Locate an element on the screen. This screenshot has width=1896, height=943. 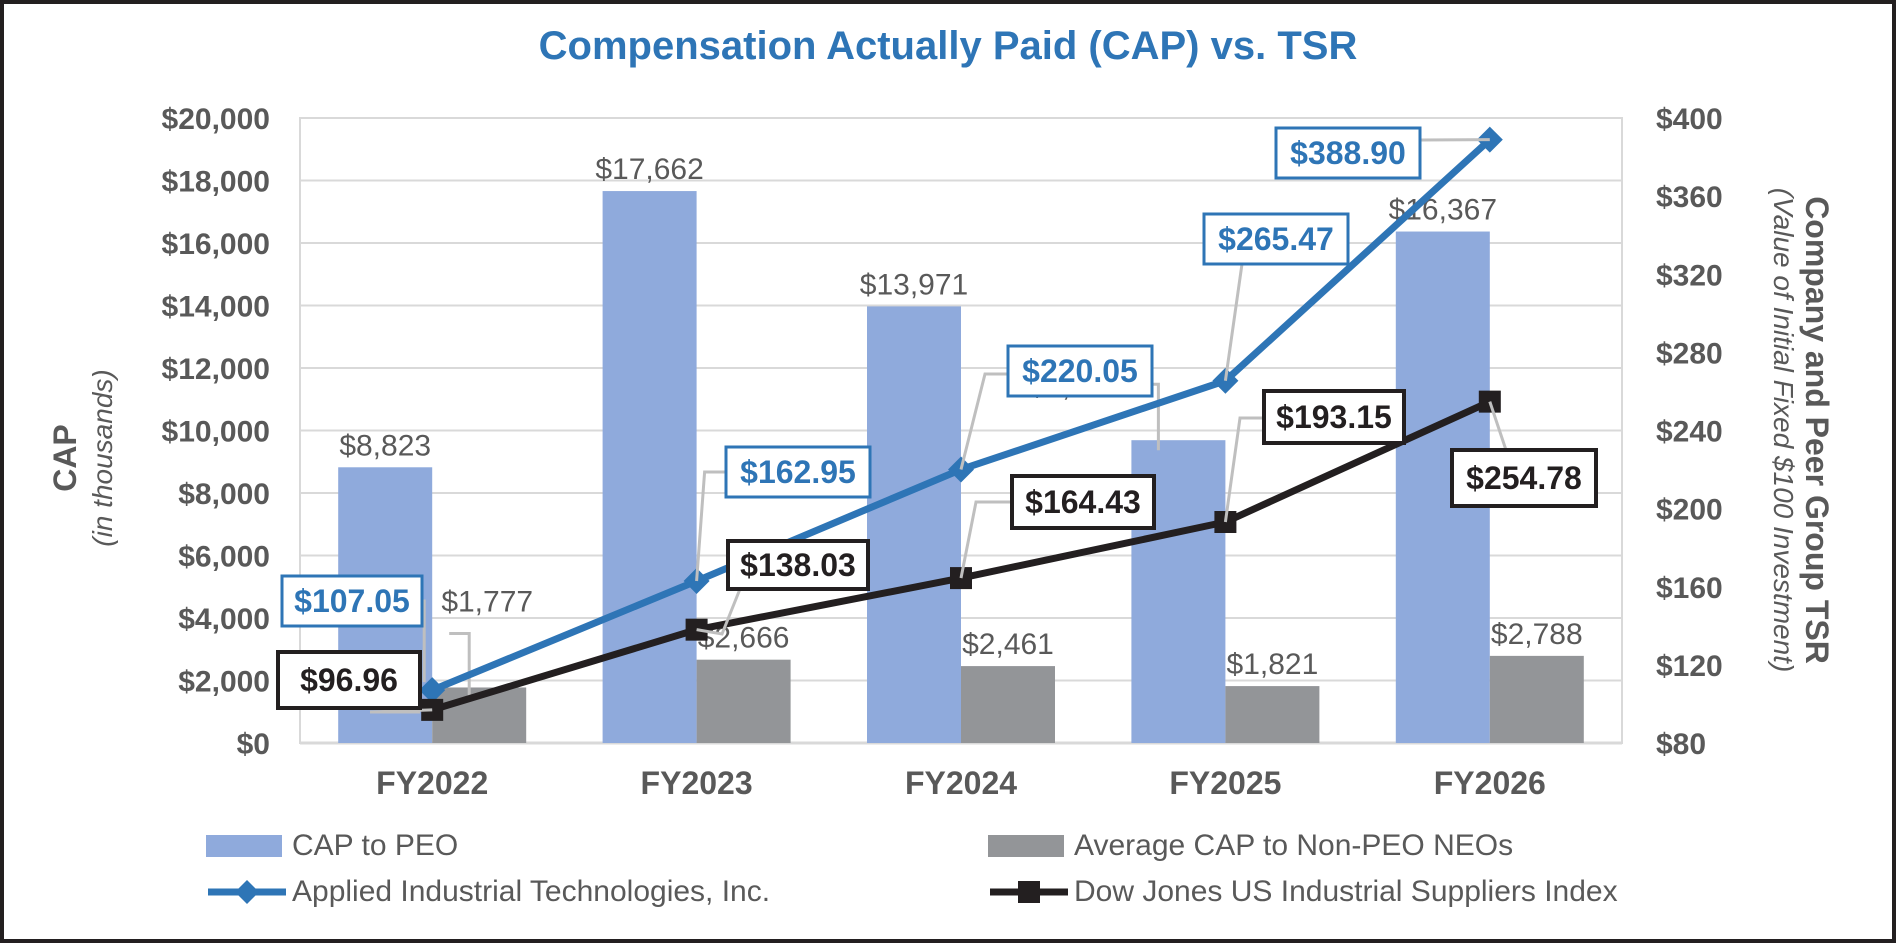
y-right-tick-label: $400 is located at coordinates (1689, 119).